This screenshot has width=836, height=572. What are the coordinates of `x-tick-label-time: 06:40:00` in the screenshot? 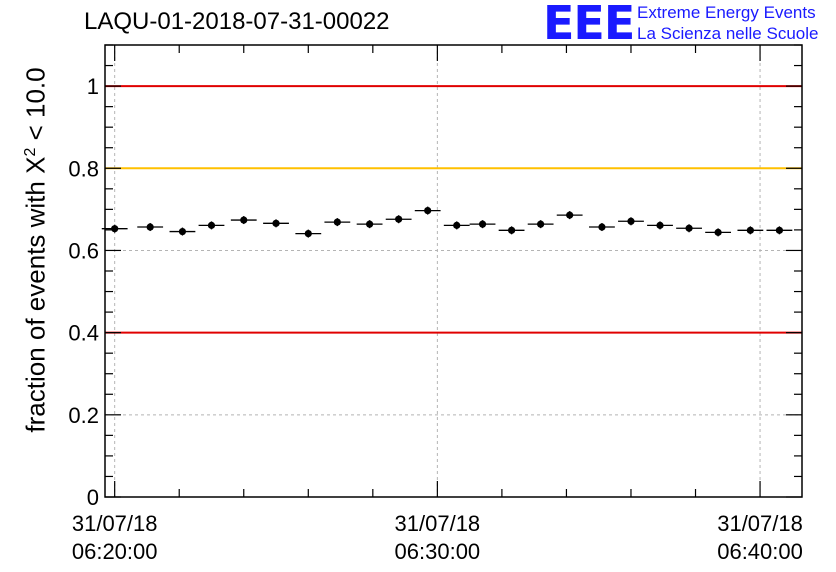 It's located at (760, 551).